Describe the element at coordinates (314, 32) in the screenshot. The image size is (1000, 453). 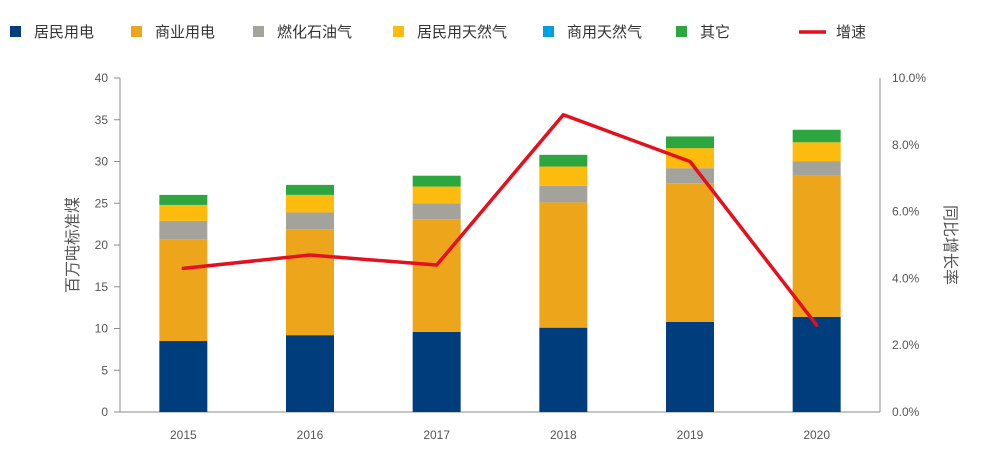
I see `legend-label: 燃化石油气` at that location.